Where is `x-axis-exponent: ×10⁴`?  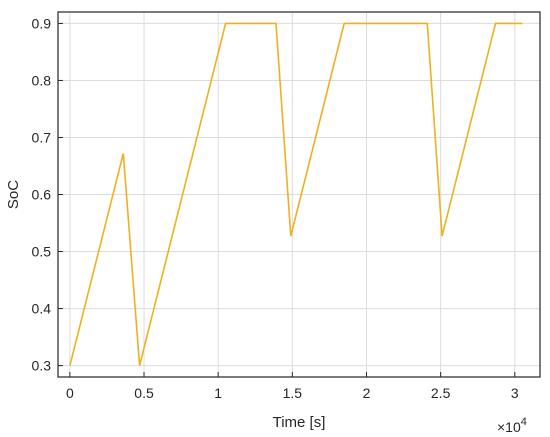
x-axis-exponent: ×10⁴ is located at coordinates (512, 425).